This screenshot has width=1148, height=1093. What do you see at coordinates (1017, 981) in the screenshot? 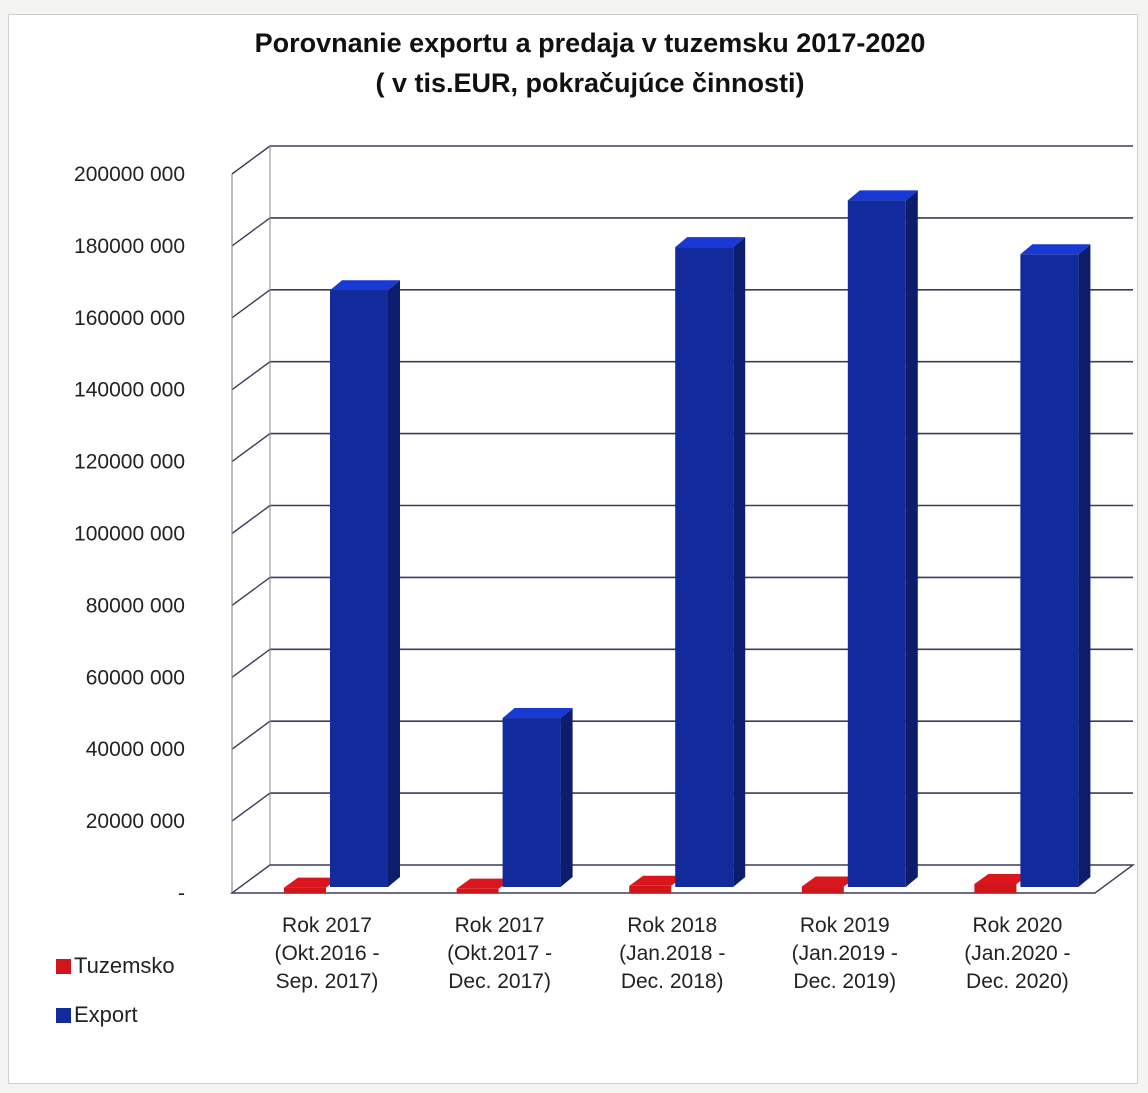
I see `x-tick-label: Dec. 2020)` at bounding box center [1017, 981].